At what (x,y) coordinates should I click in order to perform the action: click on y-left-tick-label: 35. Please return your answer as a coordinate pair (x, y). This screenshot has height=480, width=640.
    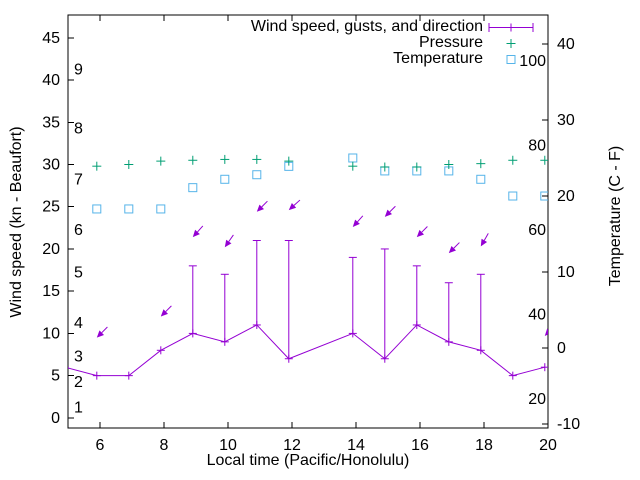
    Looking at the image, I should click on (51, 122).